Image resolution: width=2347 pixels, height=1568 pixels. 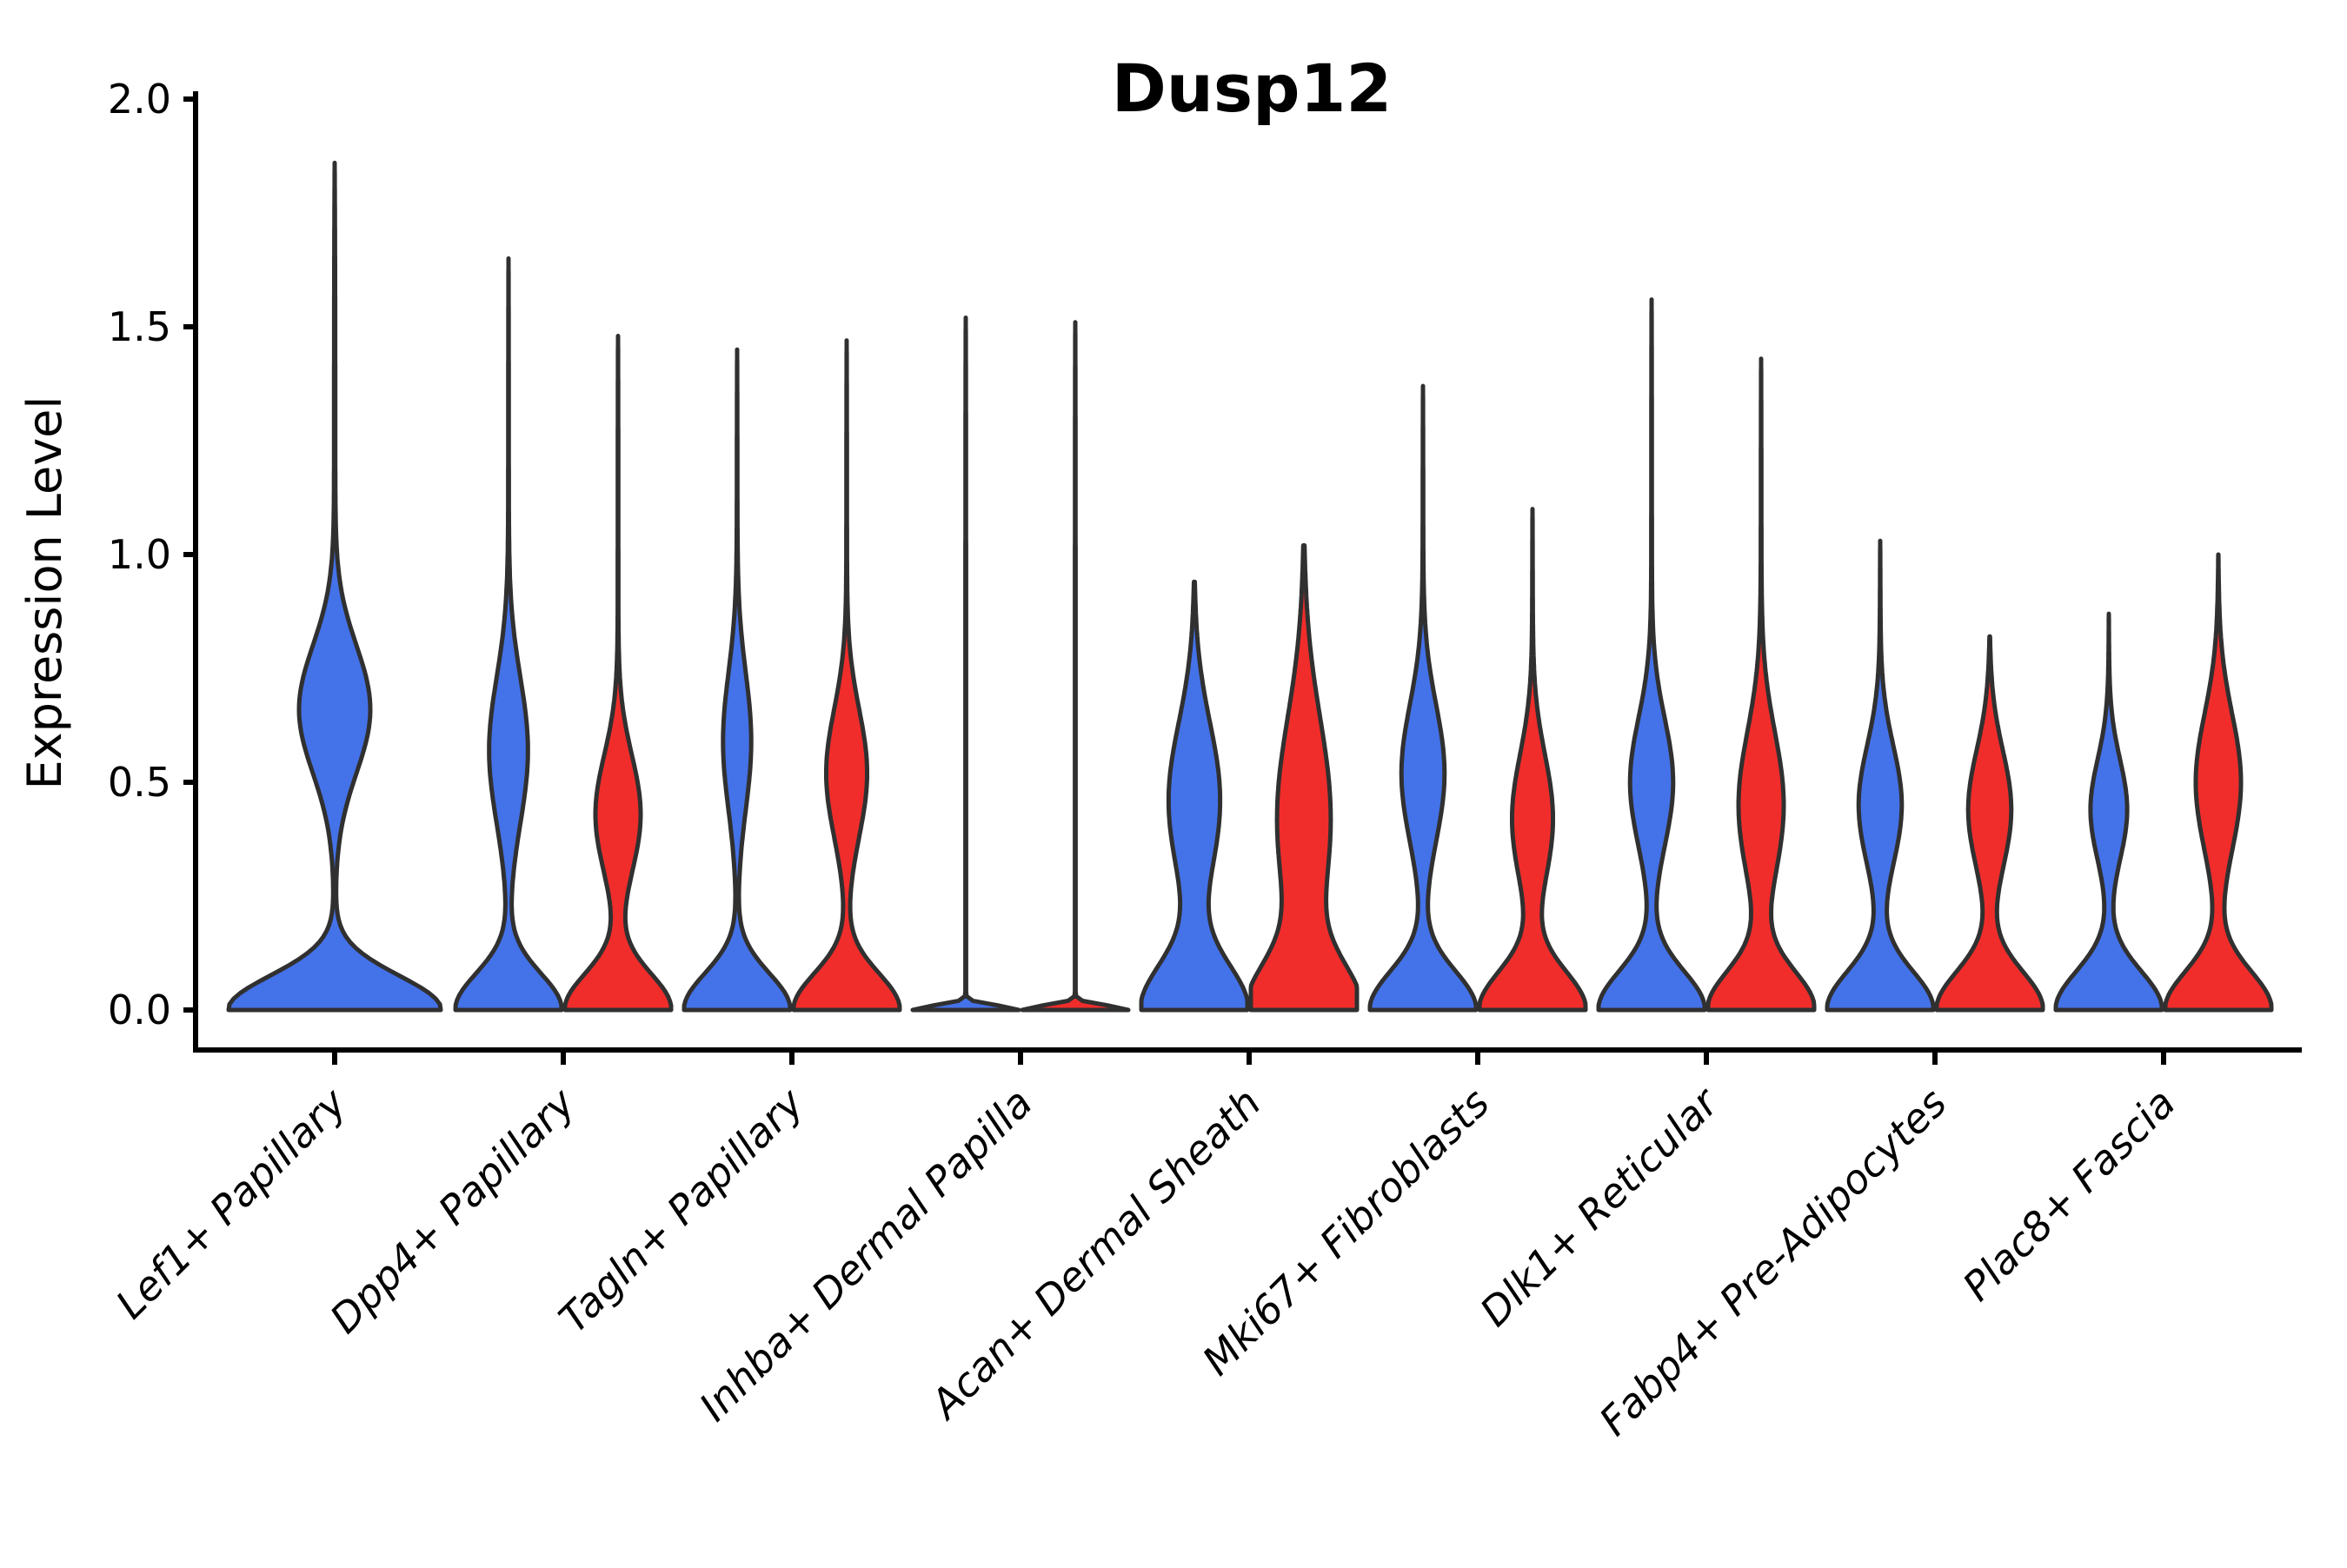 What do you see at coordinates (1252, 88) in the screenshot?
I see `chart-title: Dusp12` at bounding box center [1252, 88].